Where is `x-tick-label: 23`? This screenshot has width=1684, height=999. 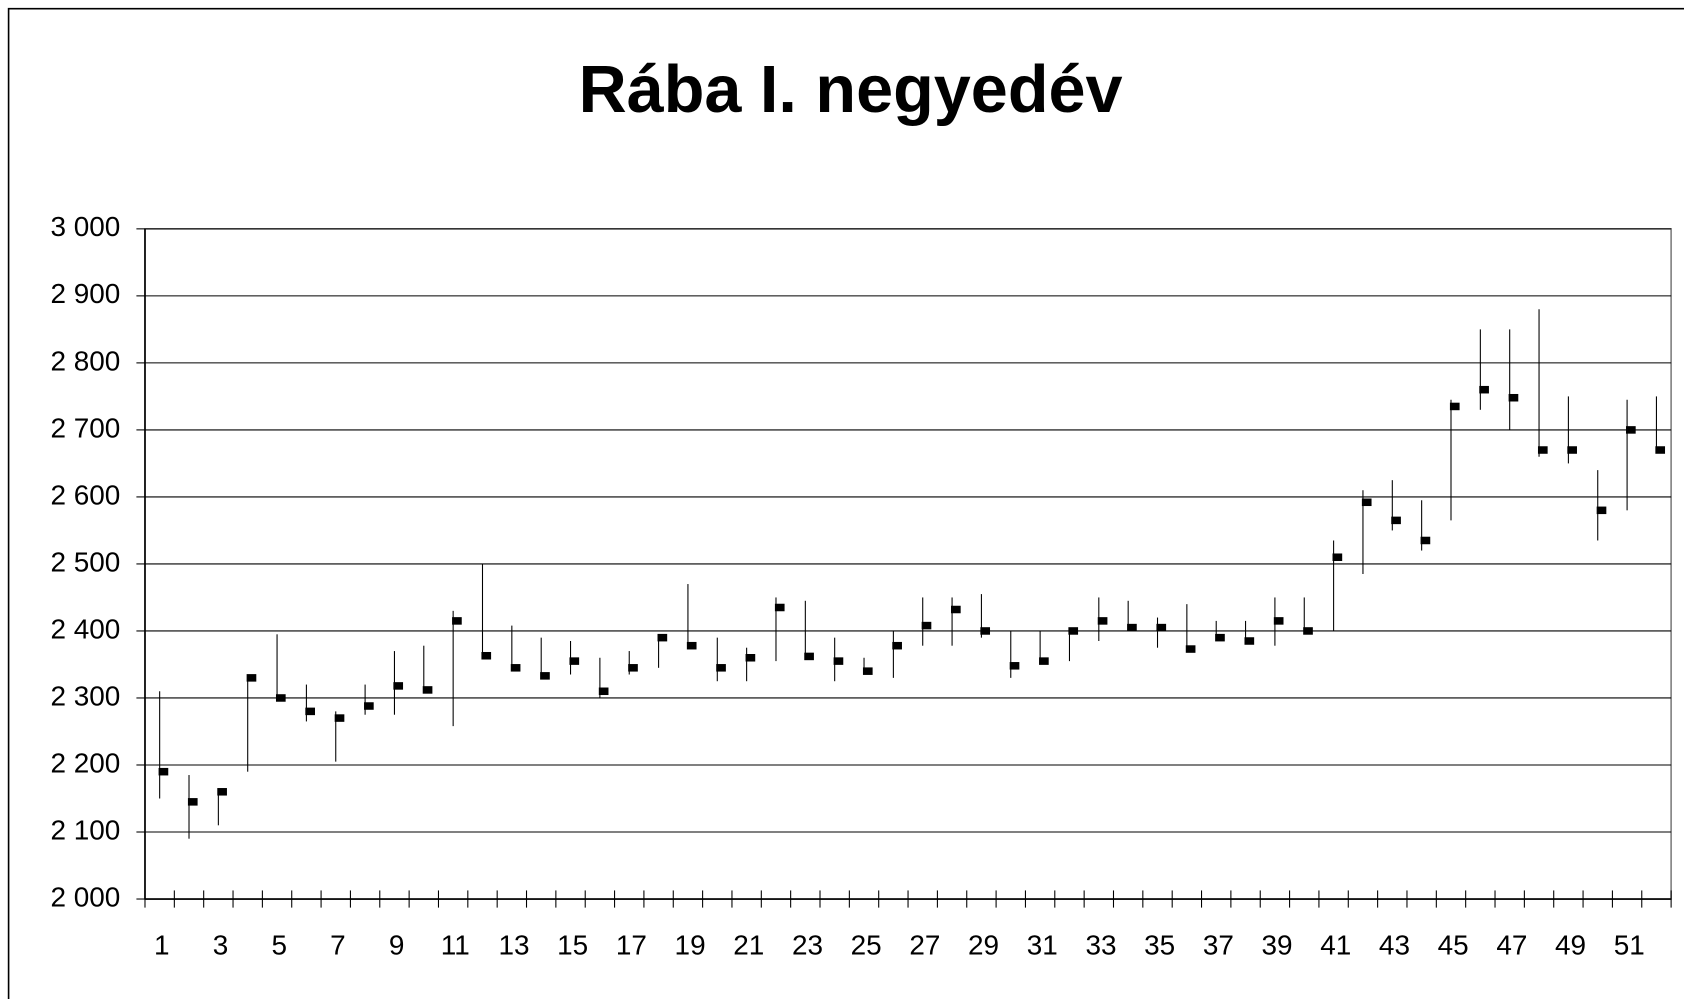 x-tick-label: 23 is located at coordinates (807, 945).